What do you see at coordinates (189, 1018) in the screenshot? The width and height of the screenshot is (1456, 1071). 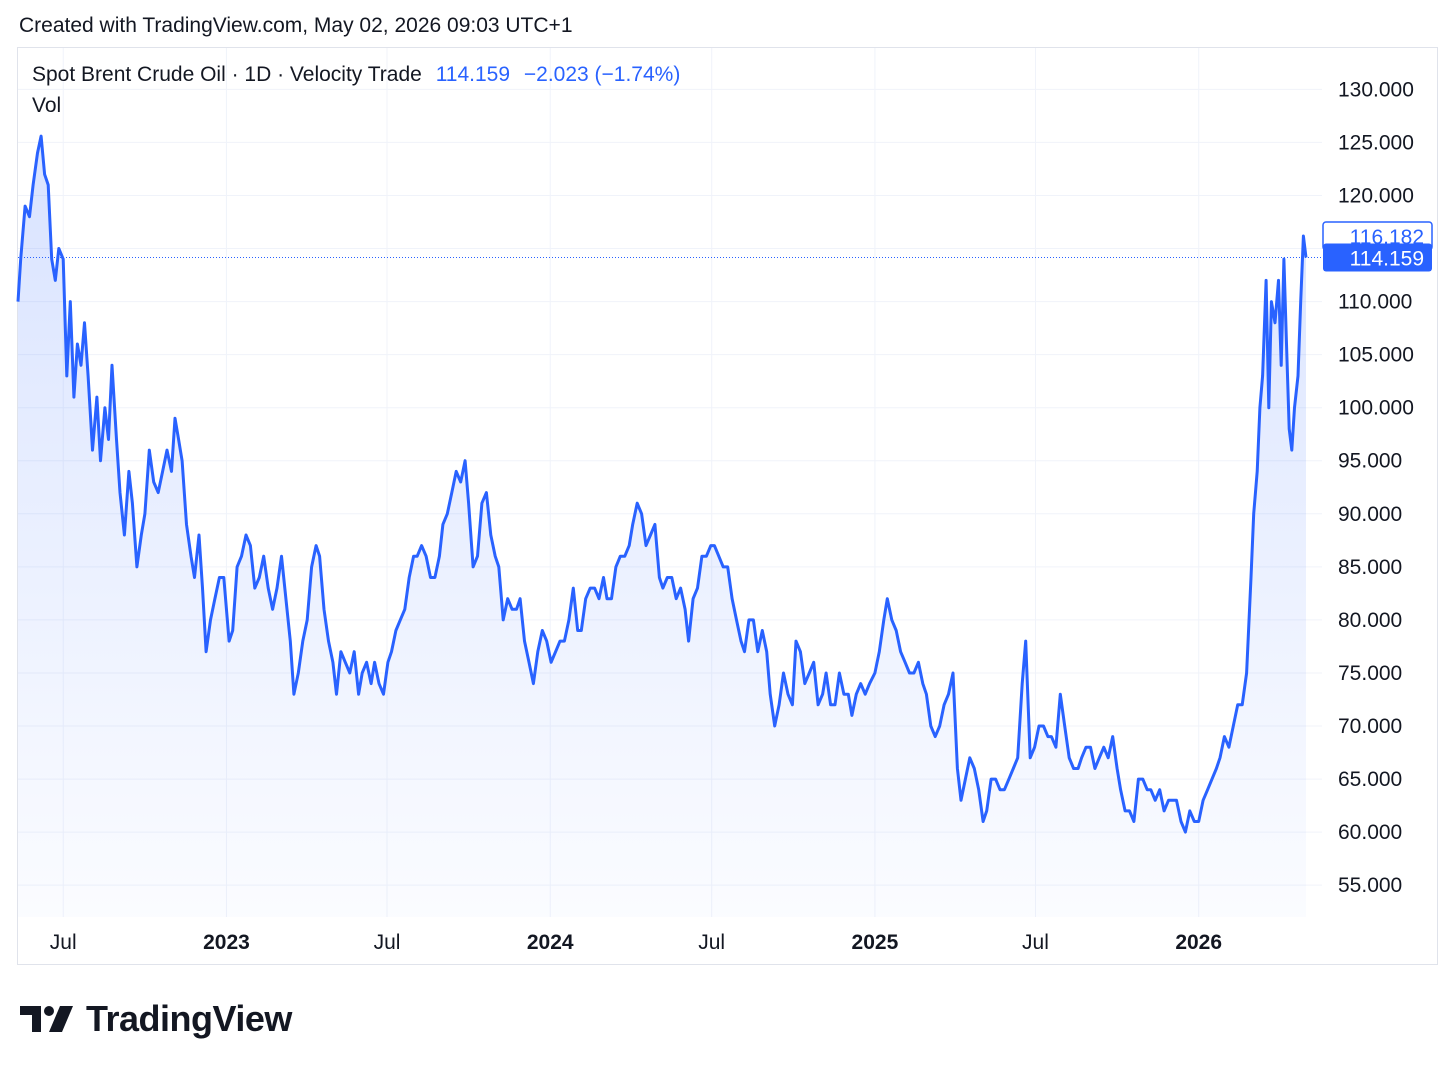 I see `brand-name: TradingView` at bounding box center [189, 1018].